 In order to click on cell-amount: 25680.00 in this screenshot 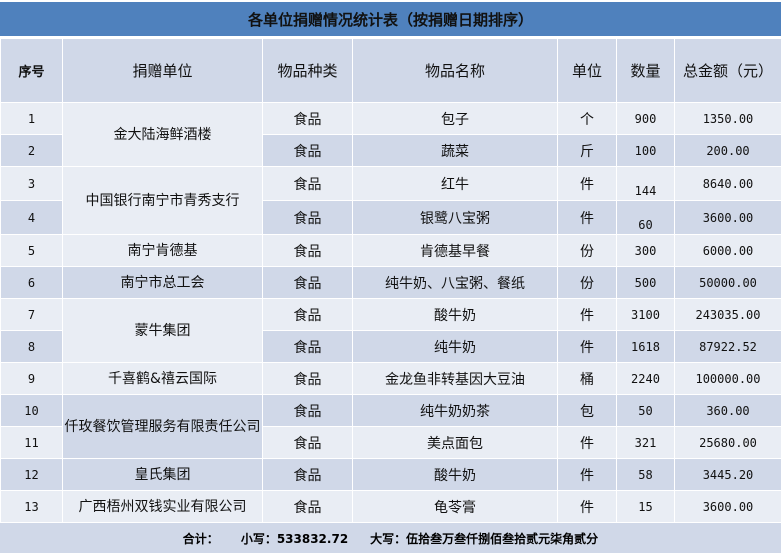, I will do `click(727, 442)`.